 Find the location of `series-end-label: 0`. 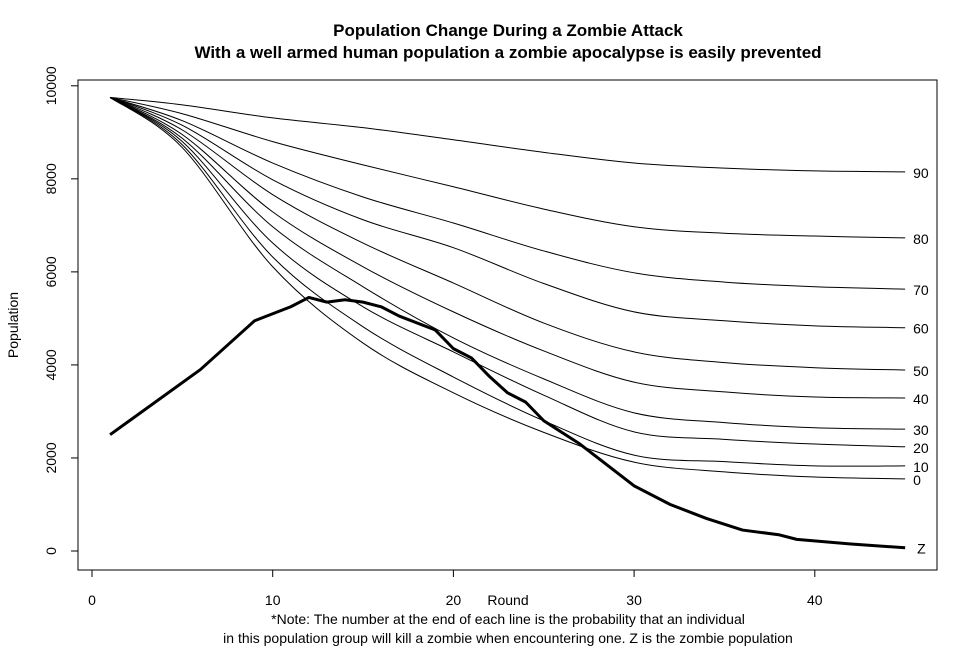

series-end-label: 0 is located at coordinates (917, 480).